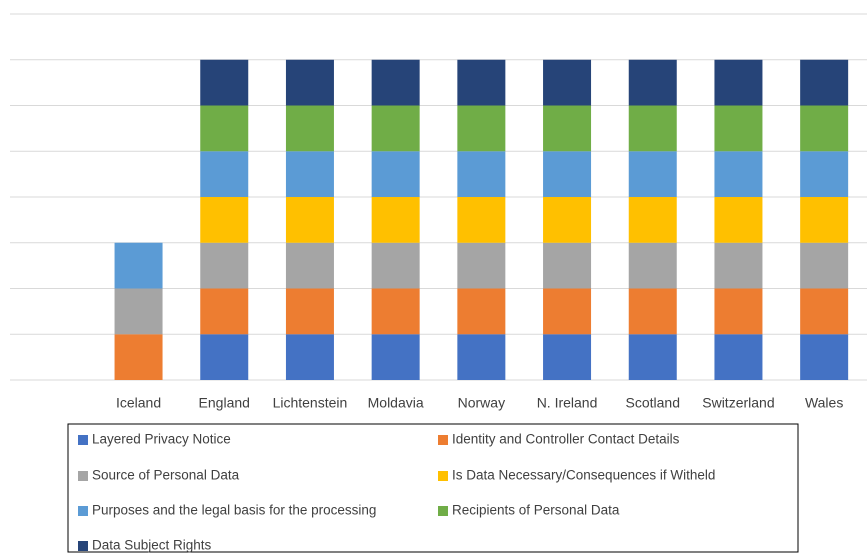 The height and width of the screenshot is (556, 867). What do you see at coordinates (481, 403) in the screenshot?
I see `x-tick-label: Norway` at bounding box center [481, 403].